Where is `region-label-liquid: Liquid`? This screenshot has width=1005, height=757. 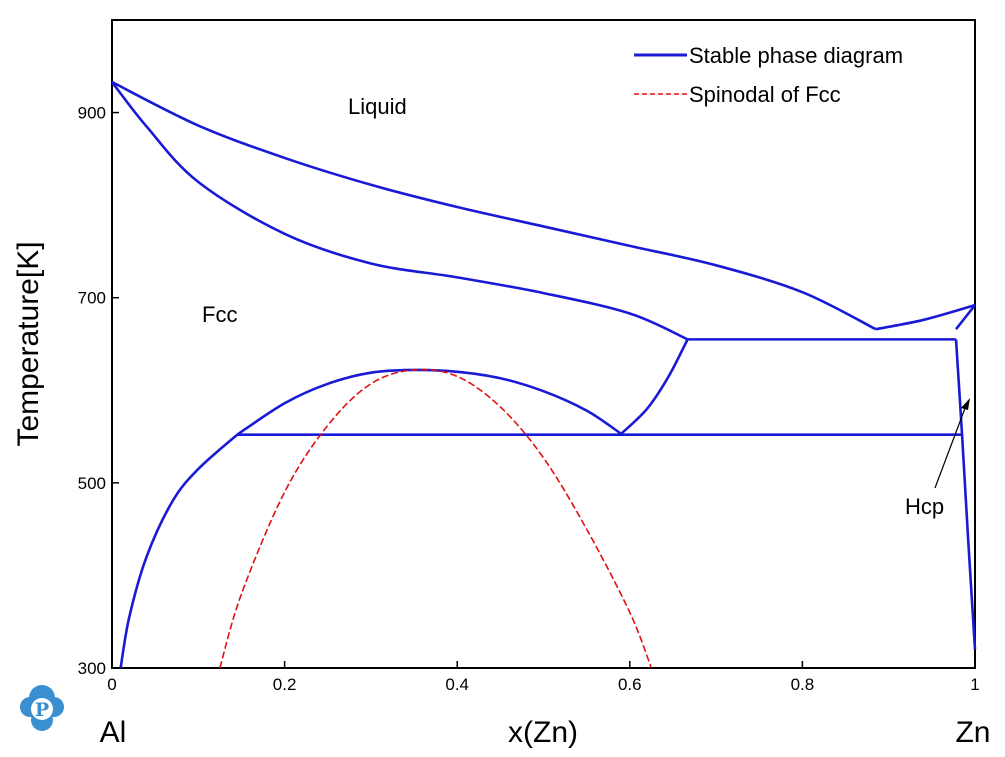 region-label-liquid: Liquid is located at coordinates (377, 106).